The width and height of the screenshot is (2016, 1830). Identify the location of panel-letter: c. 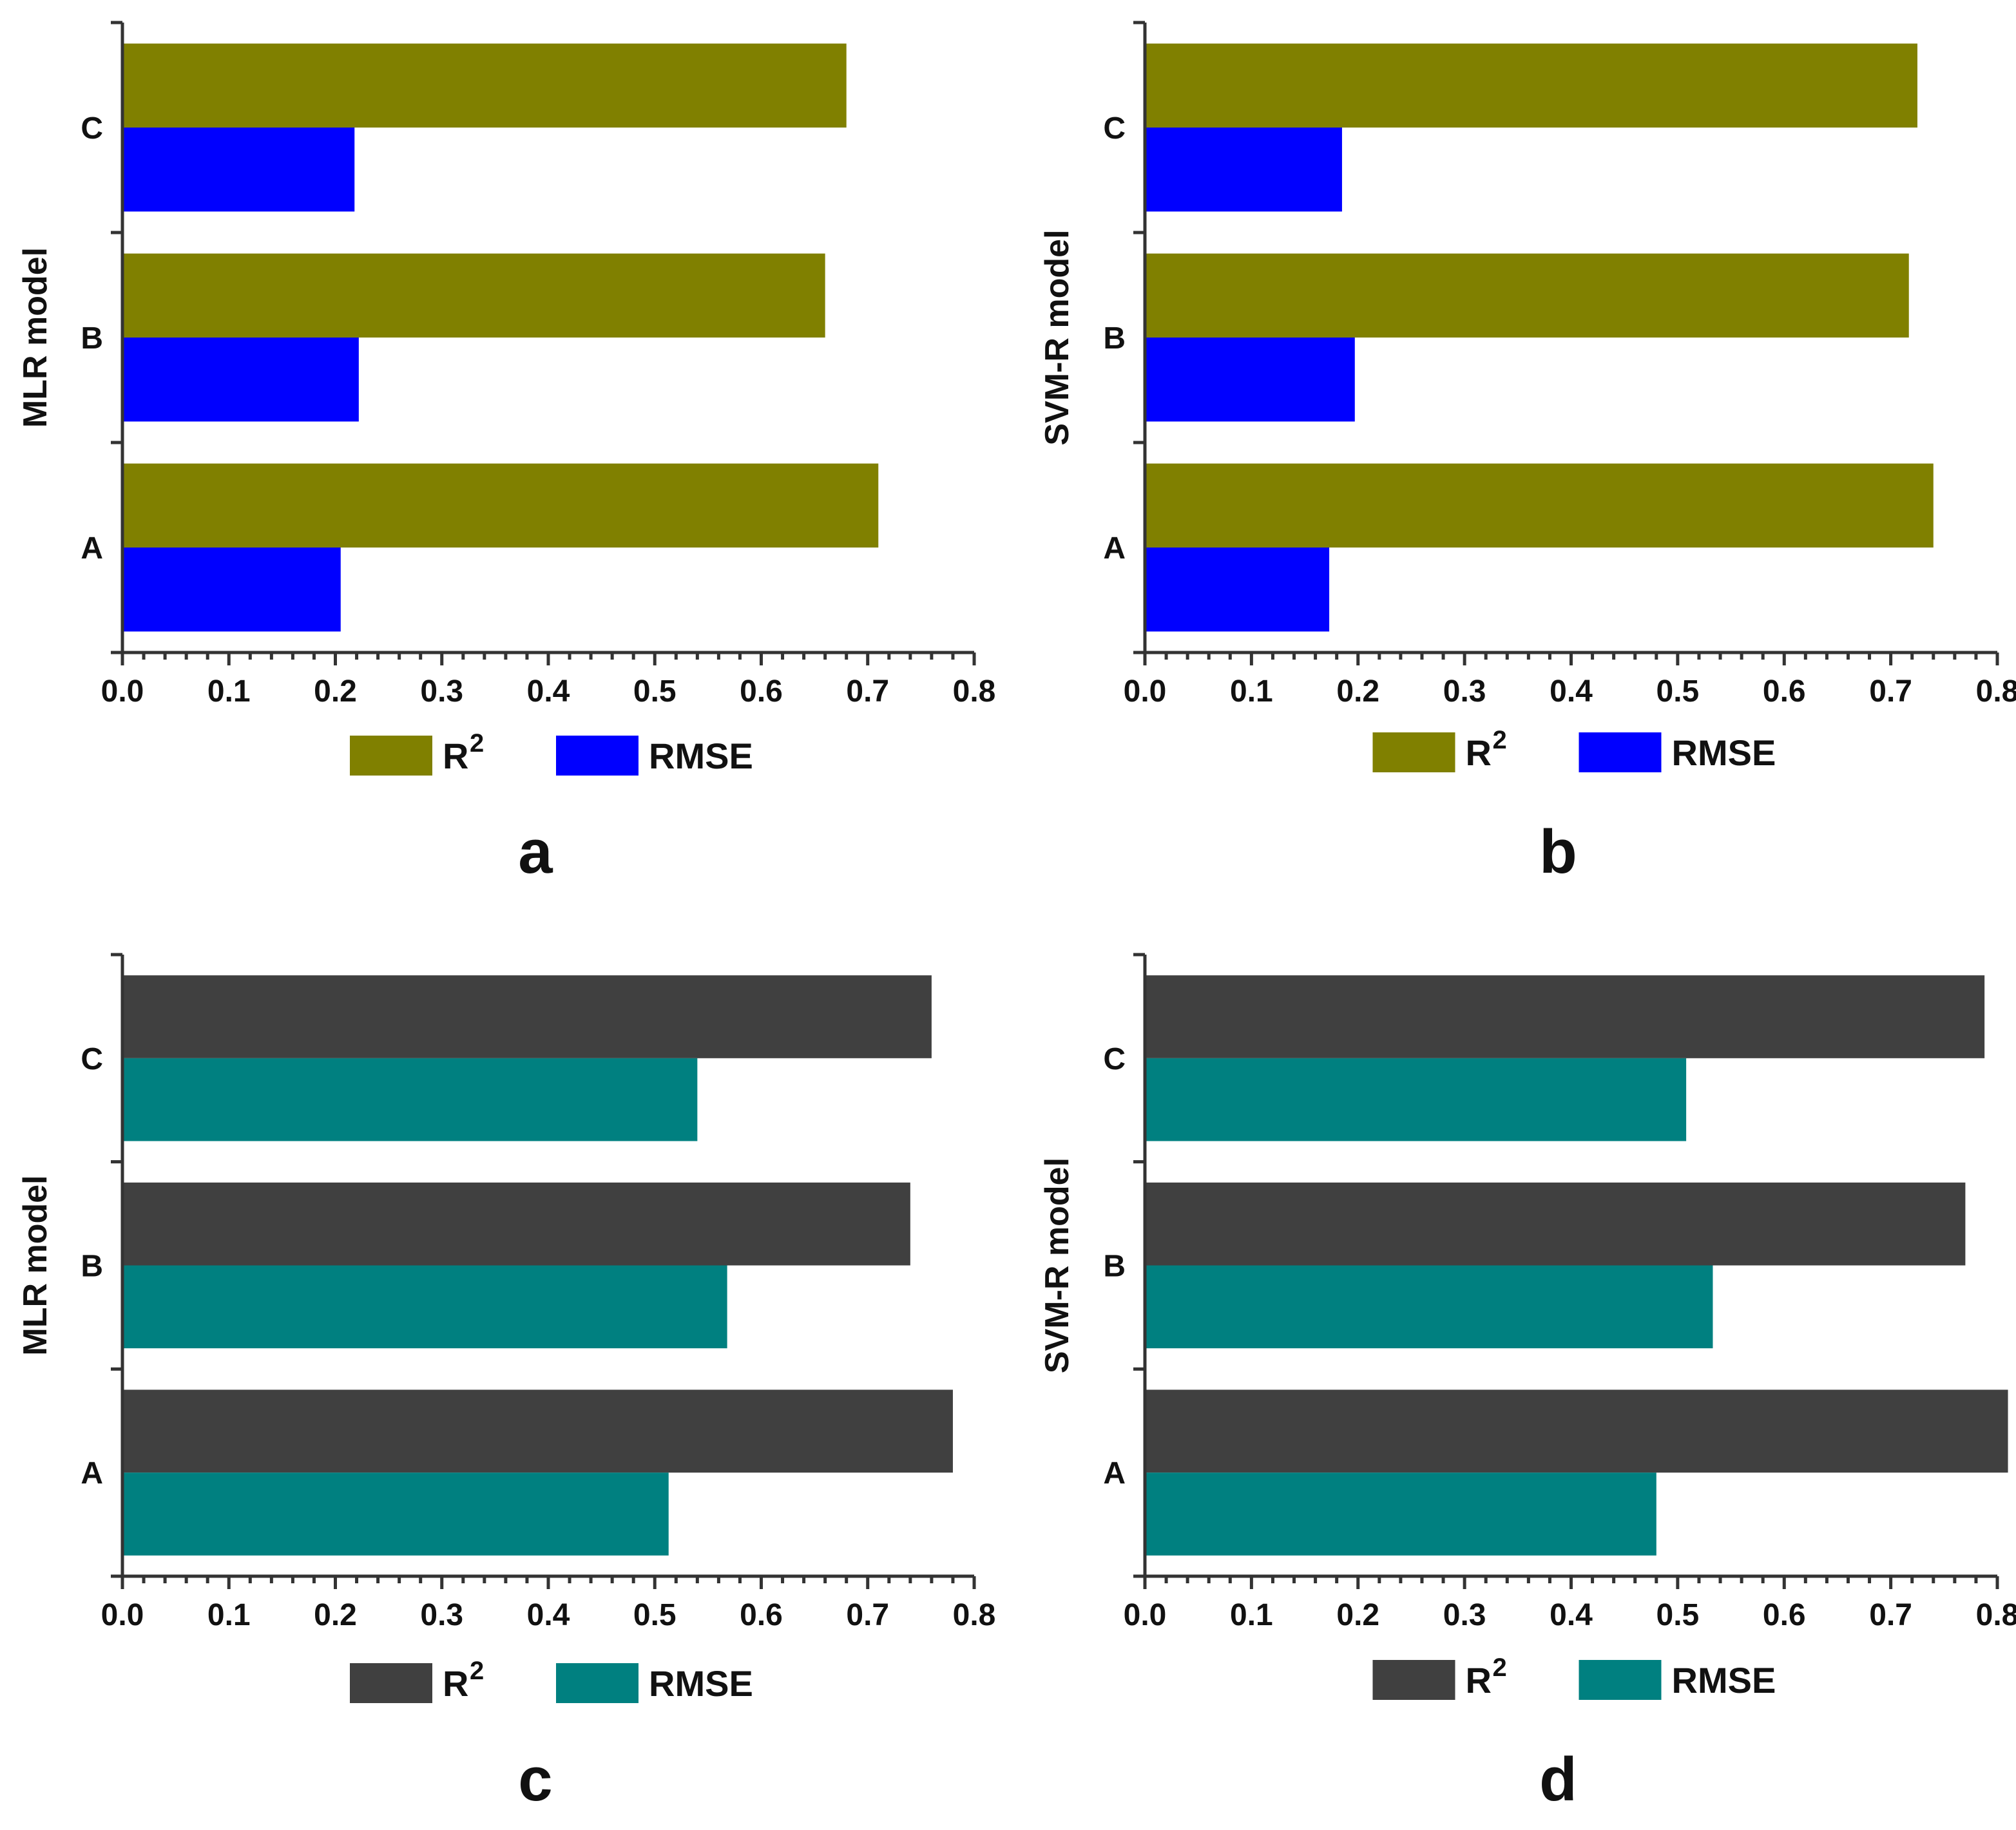
(535, 1780).